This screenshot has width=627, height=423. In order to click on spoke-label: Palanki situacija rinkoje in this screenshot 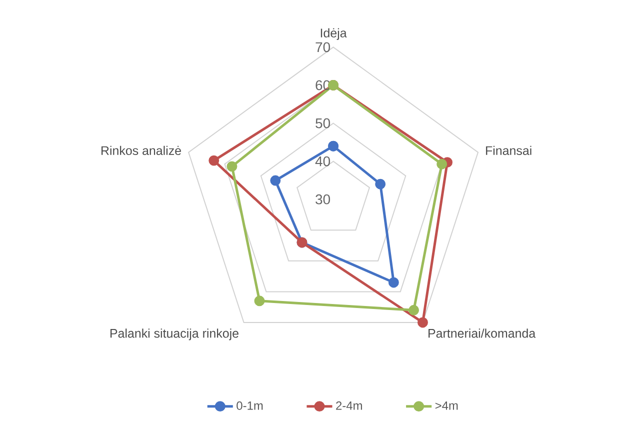, I will do `click(174, 334)`.